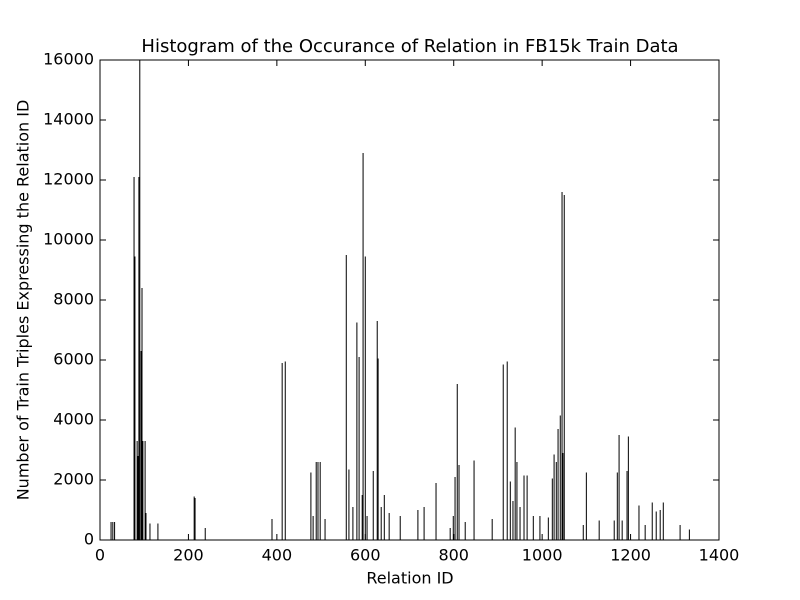 The width and height of the screenshot is (800, 600). What do you see at coordinates (630, 555) in the screenshot?
I see `x-tick-label: 1200` at bounding box center [630, 555].